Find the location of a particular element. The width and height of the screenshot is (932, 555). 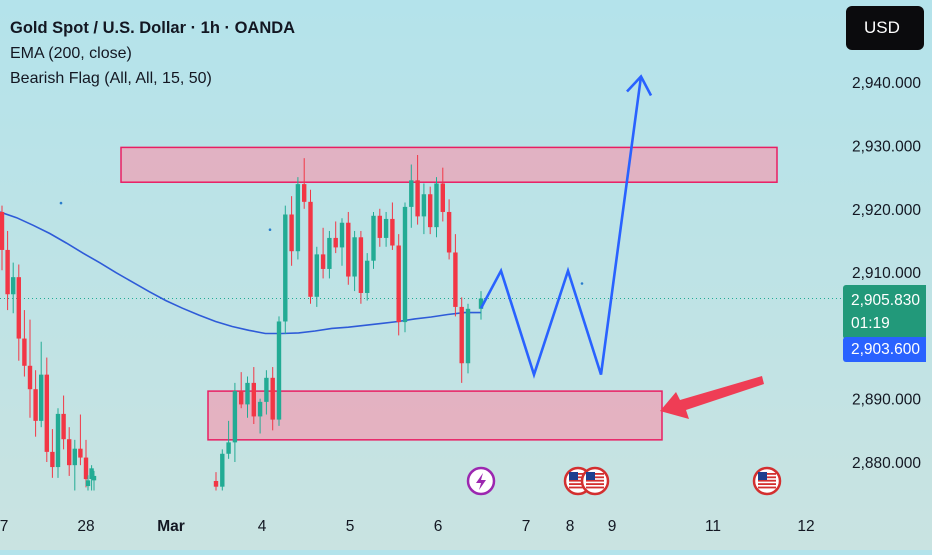

symbol-title: Gold Spot / U.S. Dollar · 1h · OANDA is located at coordinates (153, 28).